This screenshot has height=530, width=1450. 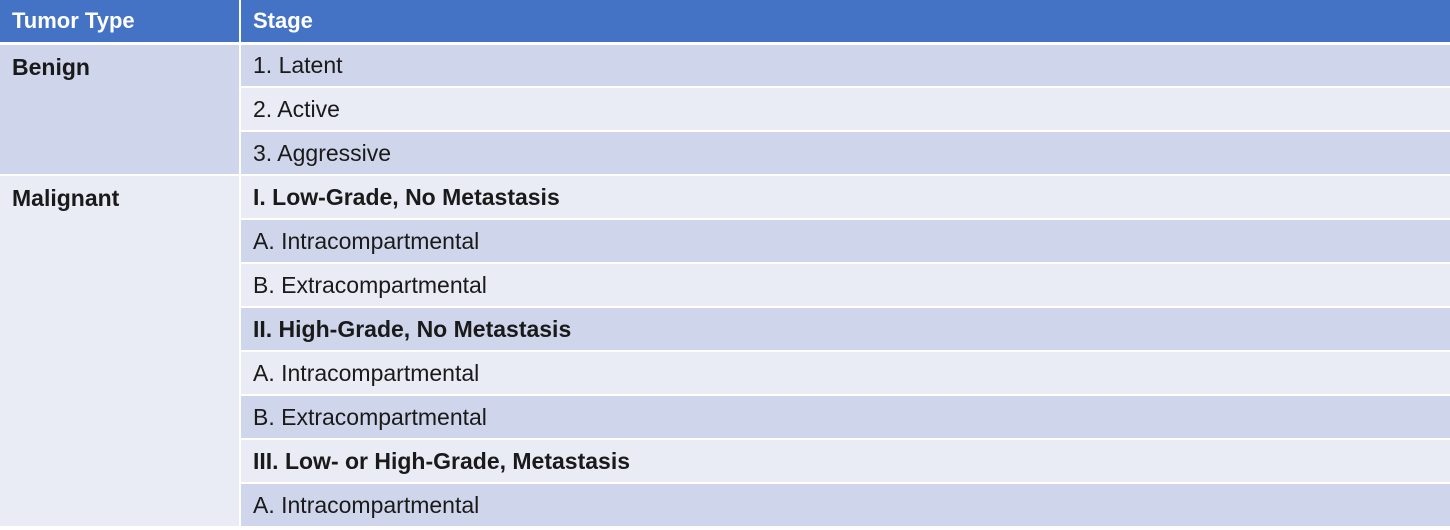 I want to click on table-row: 3. Aggressive, so click(x=725, y=153).